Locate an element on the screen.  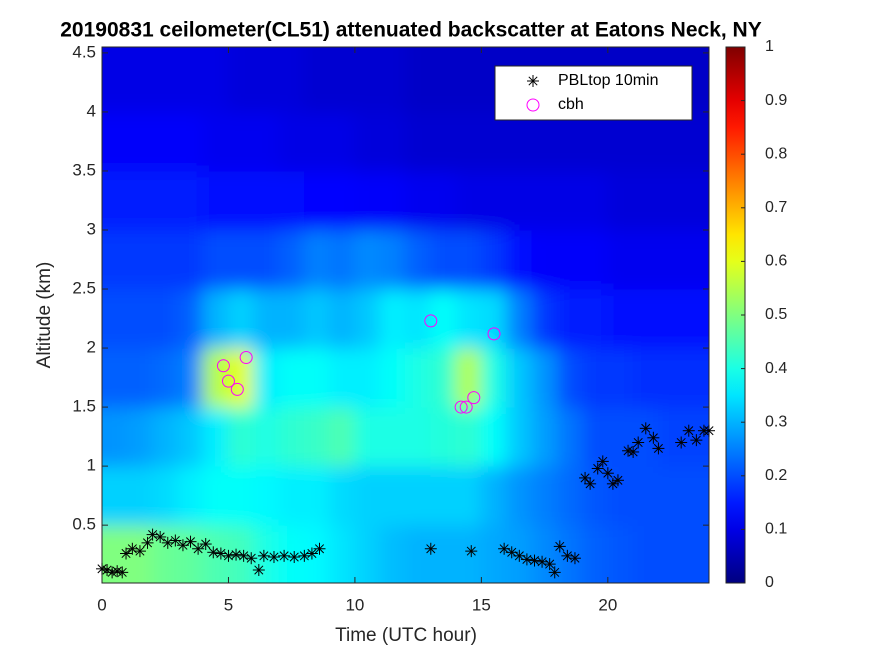
x-tick-label: 15 is located at coordinates (481, 604).